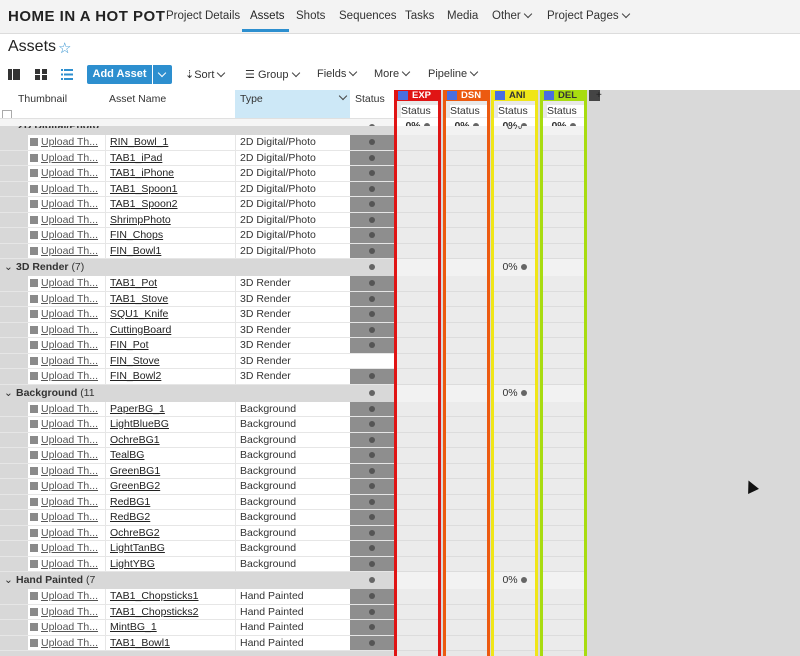 The image size is (800, 656). What do you see at coordinates (134, 283) in the screenshot?
I see `asset-name-link: TAB1_Pot` at bounding box center [134, 283].